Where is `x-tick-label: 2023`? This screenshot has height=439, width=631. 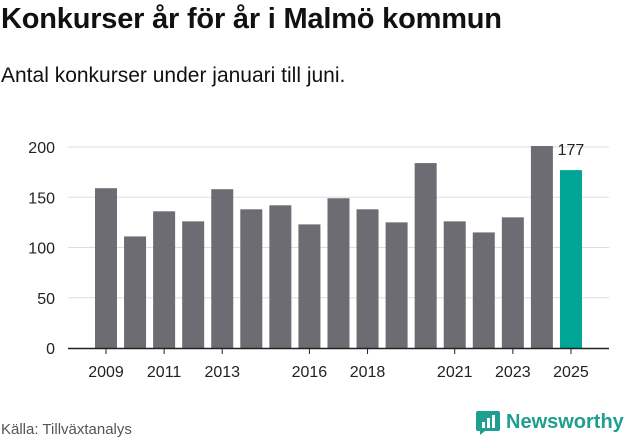 x-tick-label: 2023 is located at coordinates (513, 372).